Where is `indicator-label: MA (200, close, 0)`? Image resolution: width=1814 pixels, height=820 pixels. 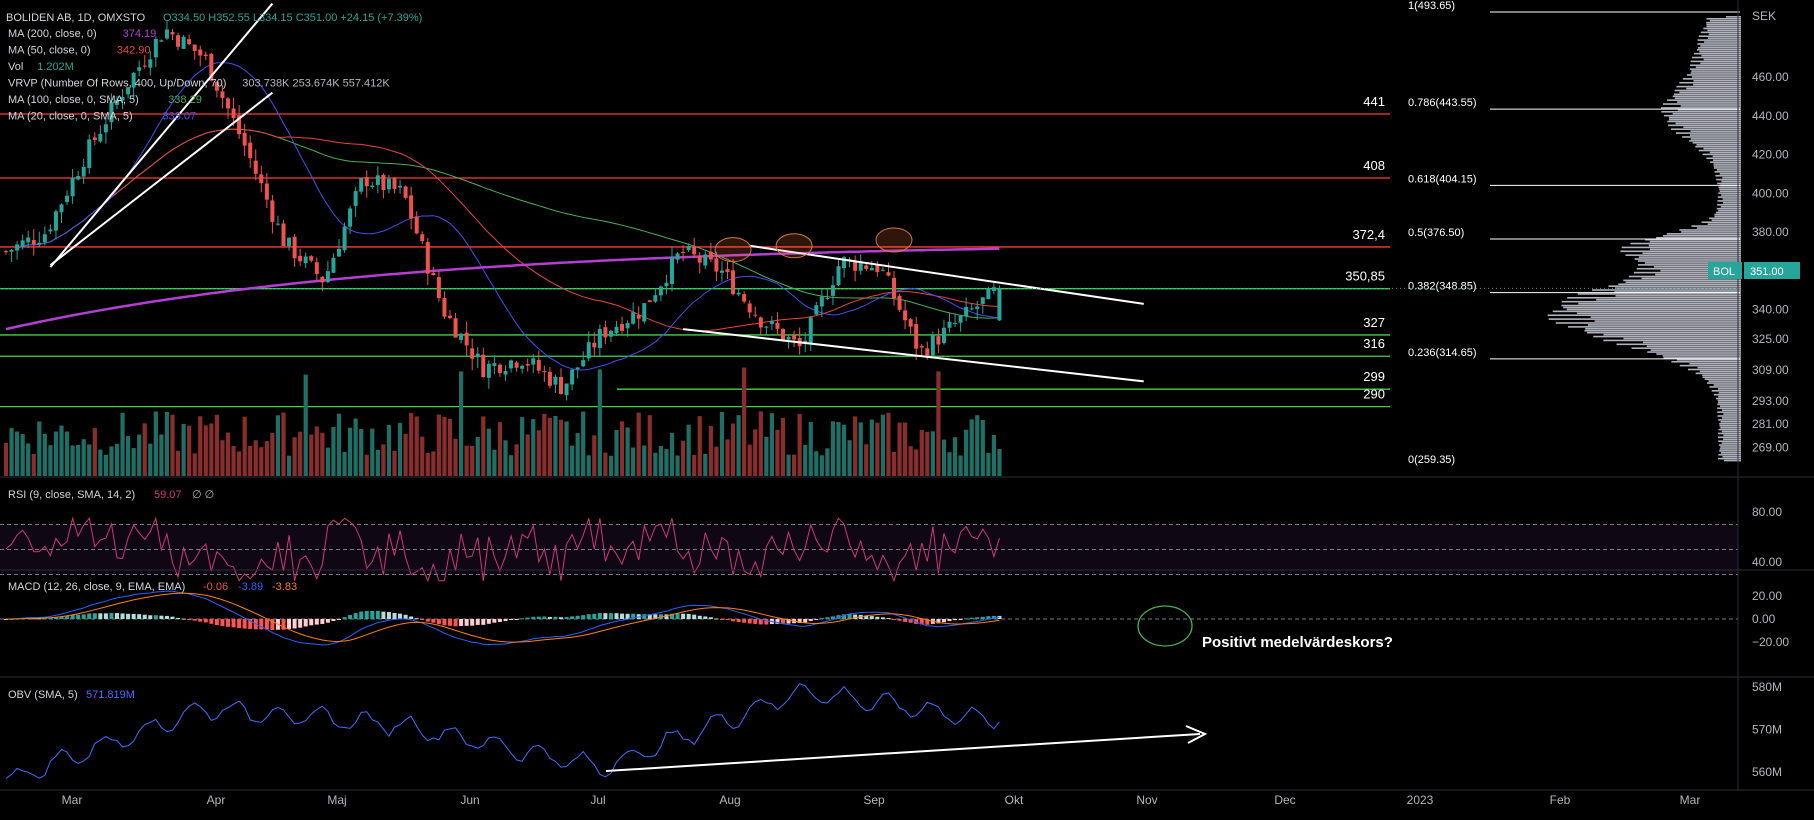 indicator-label: MA (200, close, 0) is located at coordinates (52, 34).